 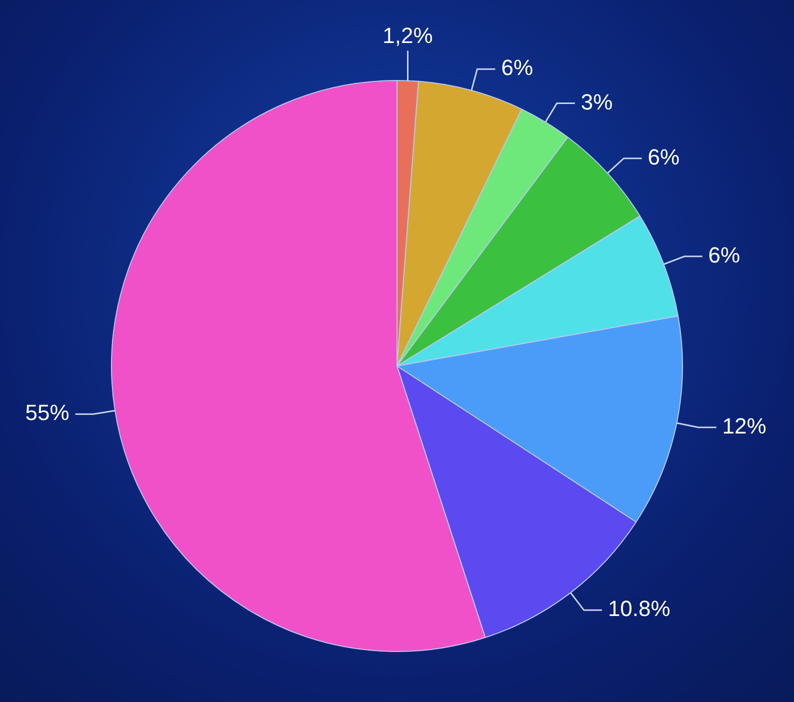 What do you see at coordinates (744, 425) in the screenshot?
I see `data-label: 12%` at bounding box center [744, 425].